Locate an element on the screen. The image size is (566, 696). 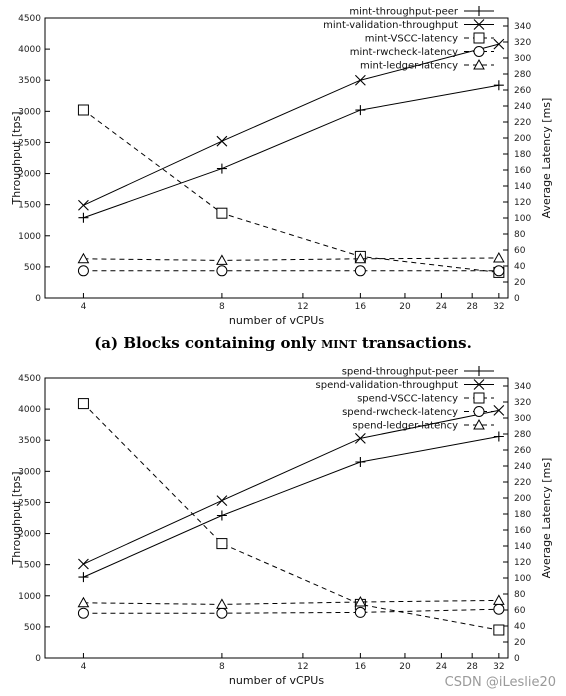
chart-0-series-circle is located at coordinates (291, 271).